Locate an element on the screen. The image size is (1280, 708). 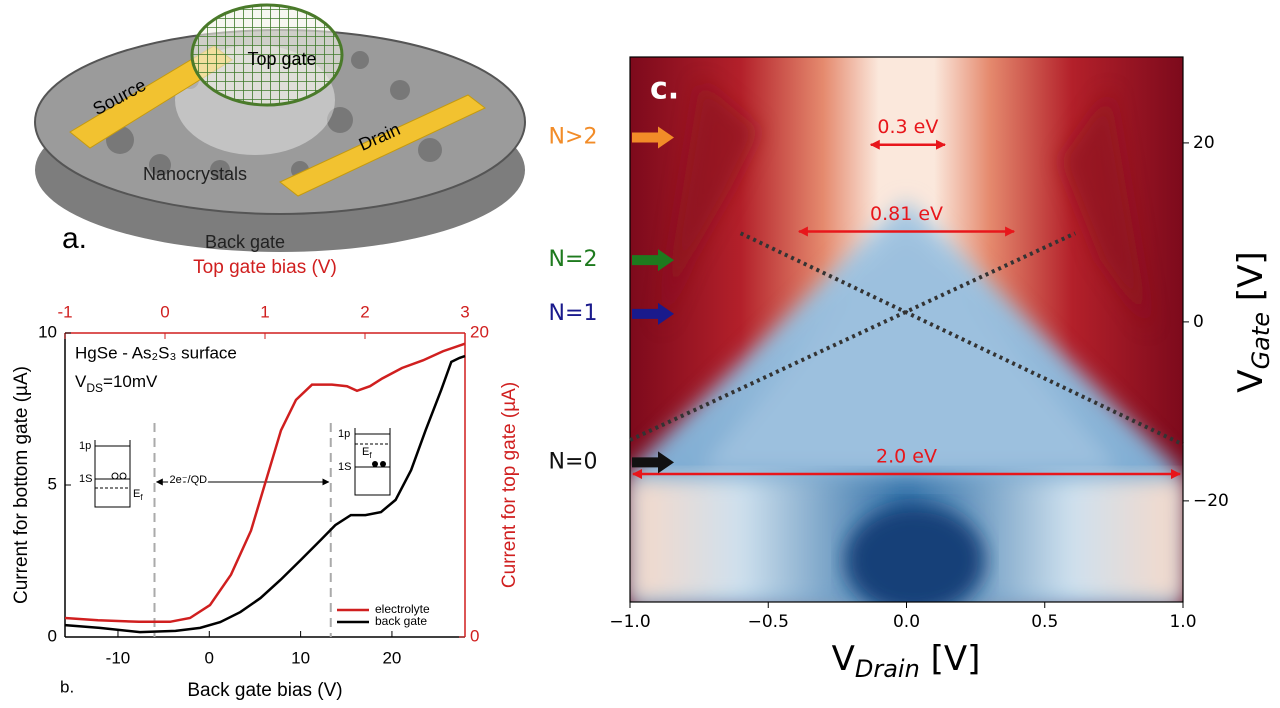
x-tick-label: 20 is located at coordinates (391, 657).